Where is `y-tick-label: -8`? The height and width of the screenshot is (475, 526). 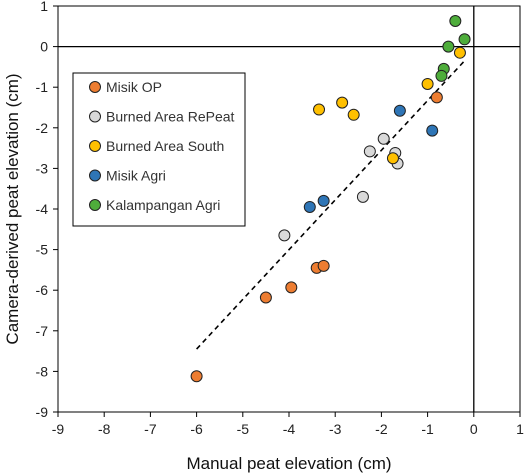
y-tick-label: -8 is located at coordinates (42, 371).